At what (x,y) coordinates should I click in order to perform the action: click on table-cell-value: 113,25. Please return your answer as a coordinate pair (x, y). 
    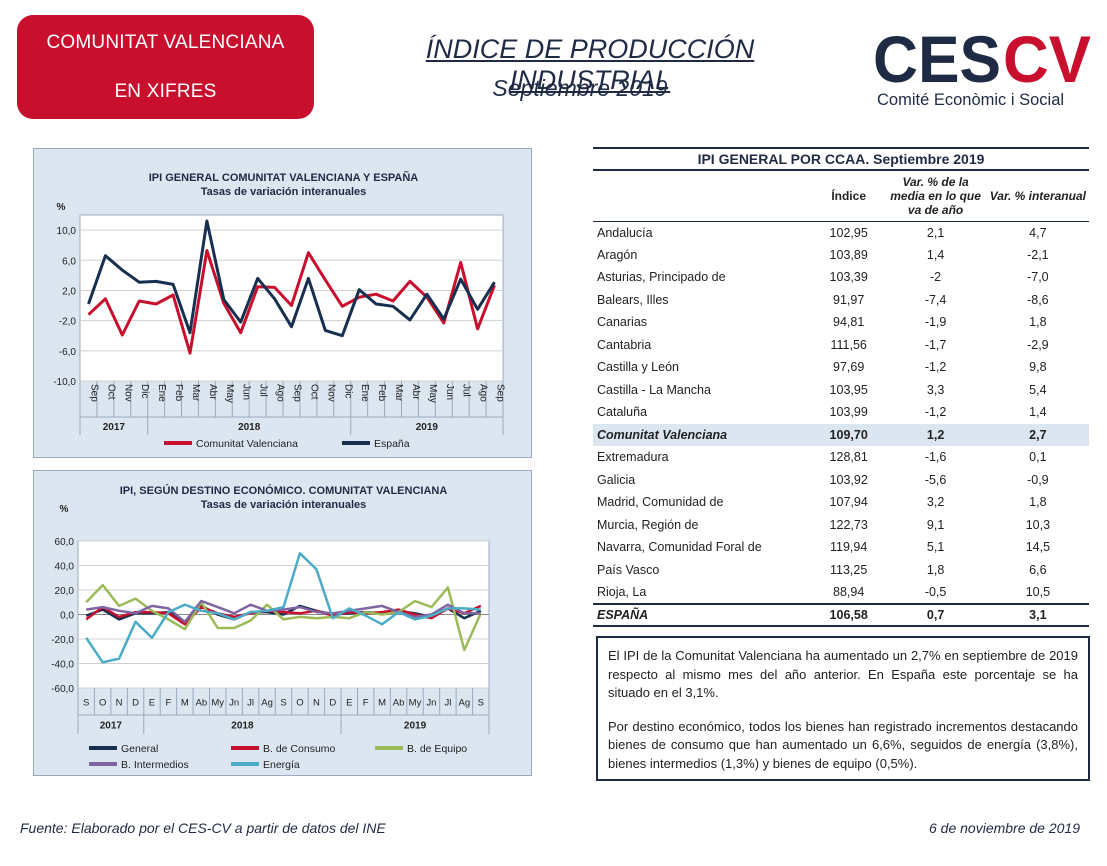
    Looking at the image, I should click on (849, 569).